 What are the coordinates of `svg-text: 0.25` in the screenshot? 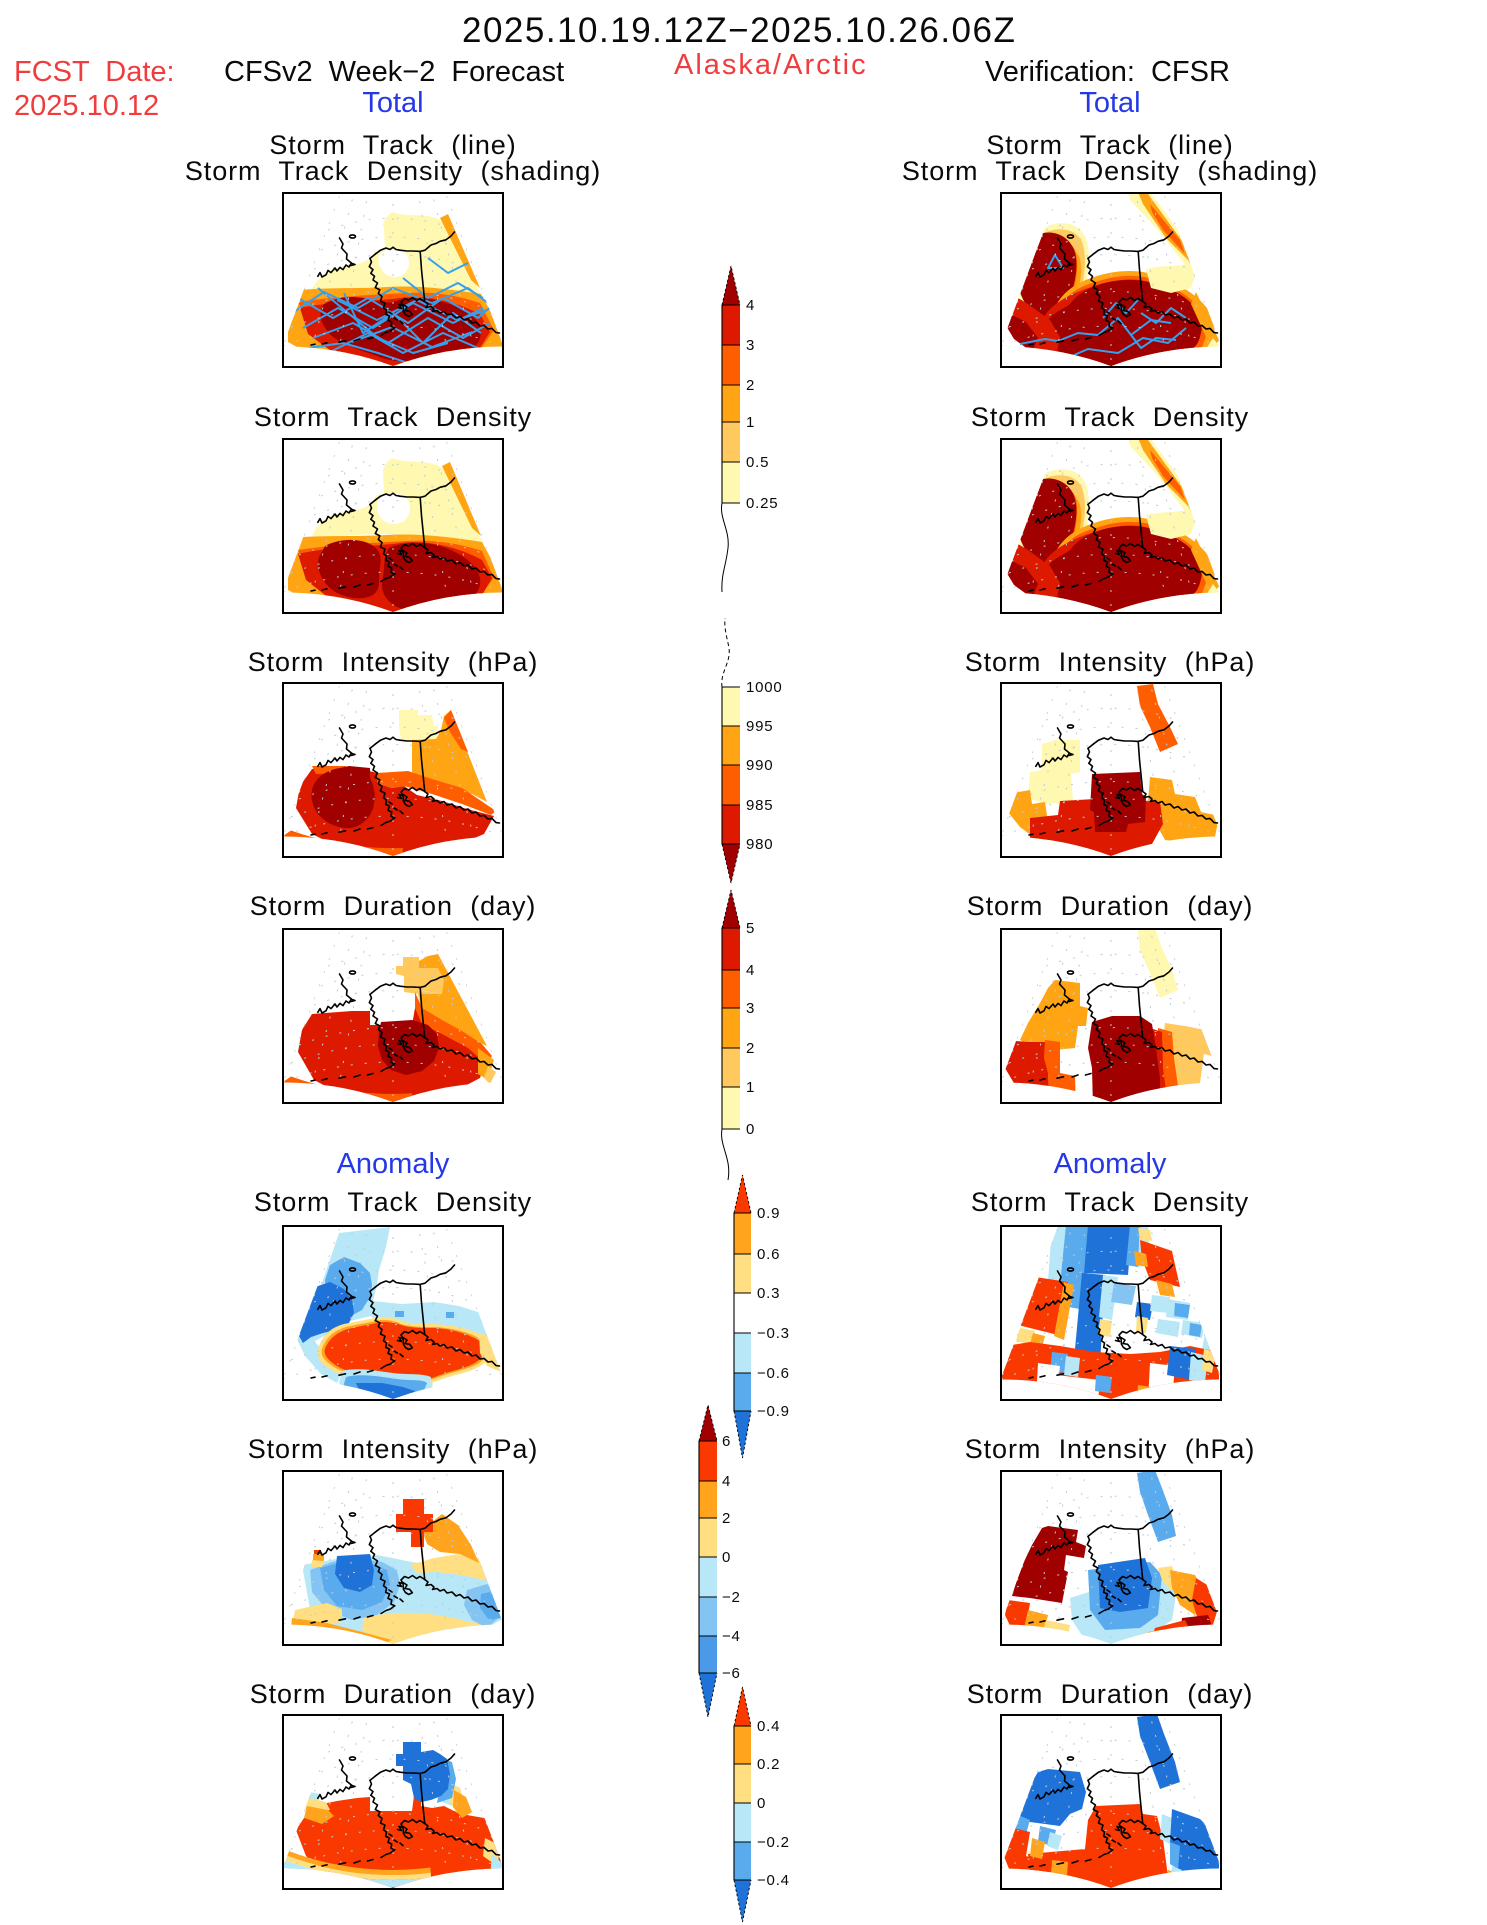 It's located at (762, 503).